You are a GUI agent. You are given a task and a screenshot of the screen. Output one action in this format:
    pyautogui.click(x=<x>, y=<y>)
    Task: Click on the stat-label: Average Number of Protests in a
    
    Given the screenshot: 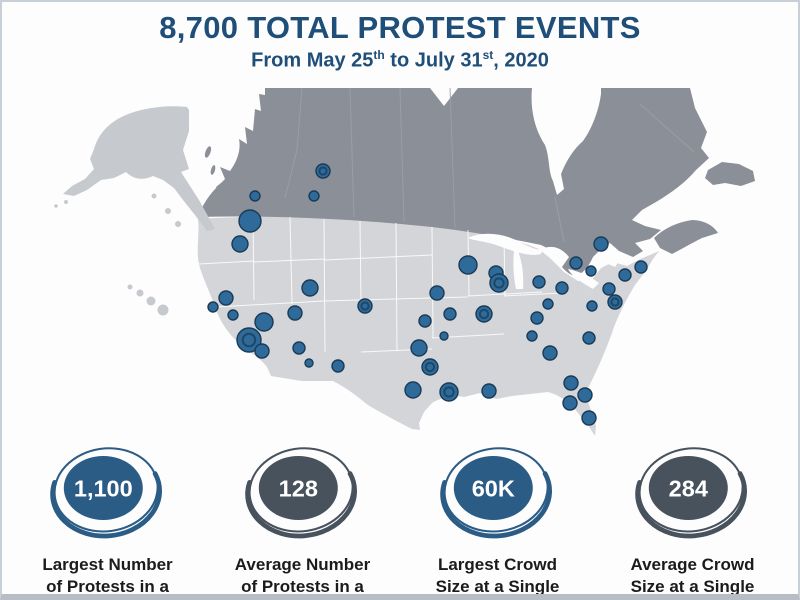 What is the action you would take?
    pyautogui.click(x=302, y=575)
    